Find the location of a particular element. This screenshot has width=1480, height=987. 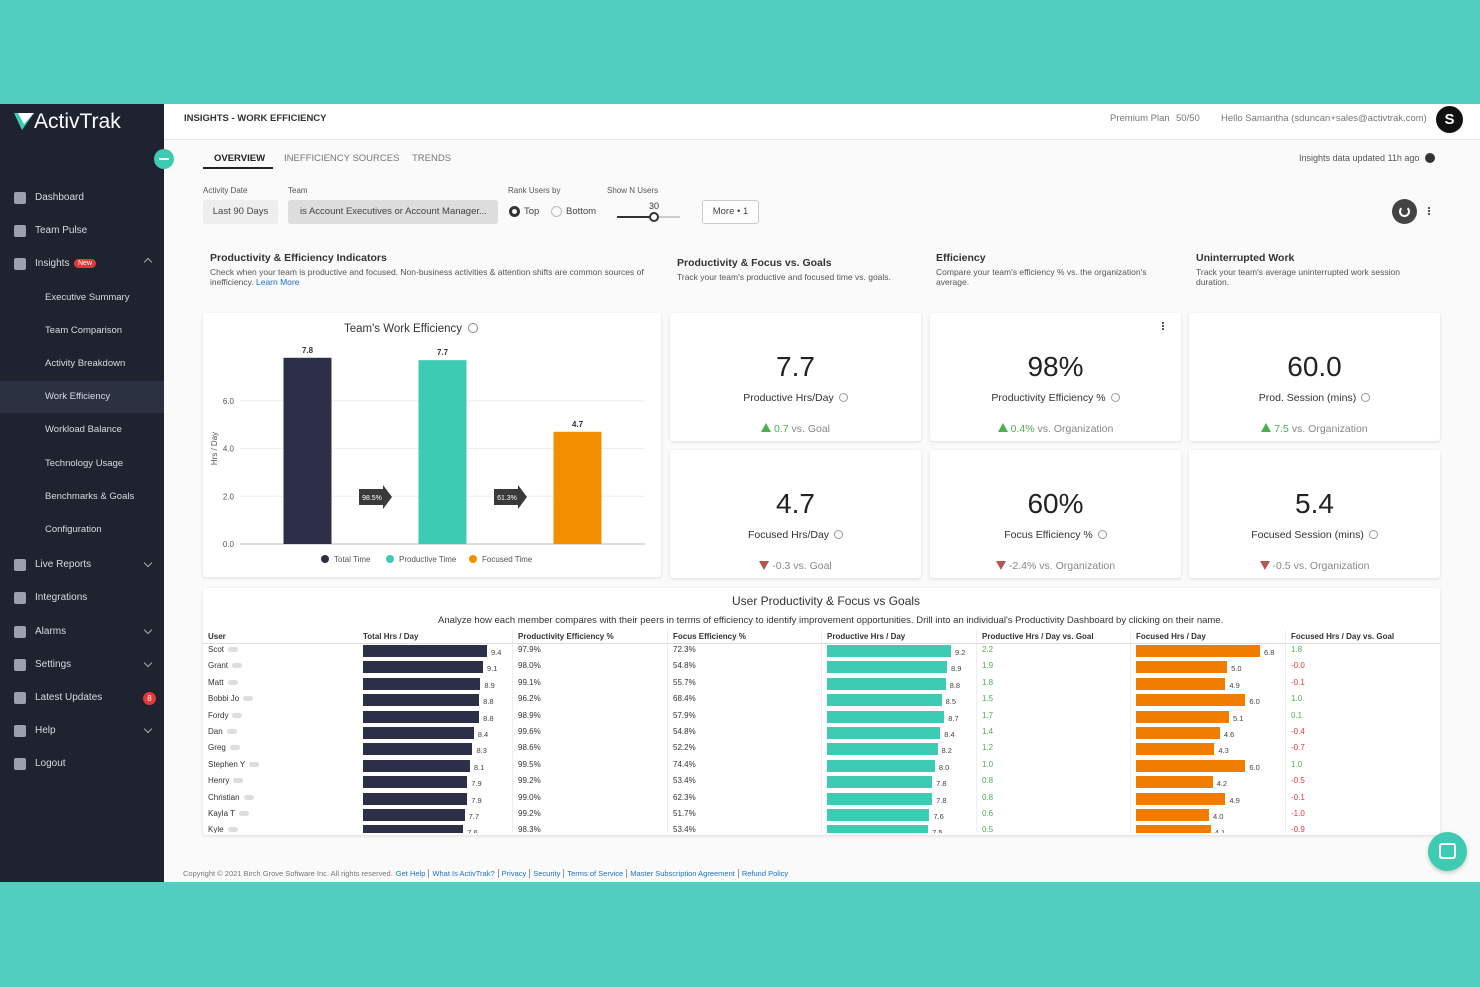

nav-item: Benchmarks & Goals is located at coordinates (90, 496).